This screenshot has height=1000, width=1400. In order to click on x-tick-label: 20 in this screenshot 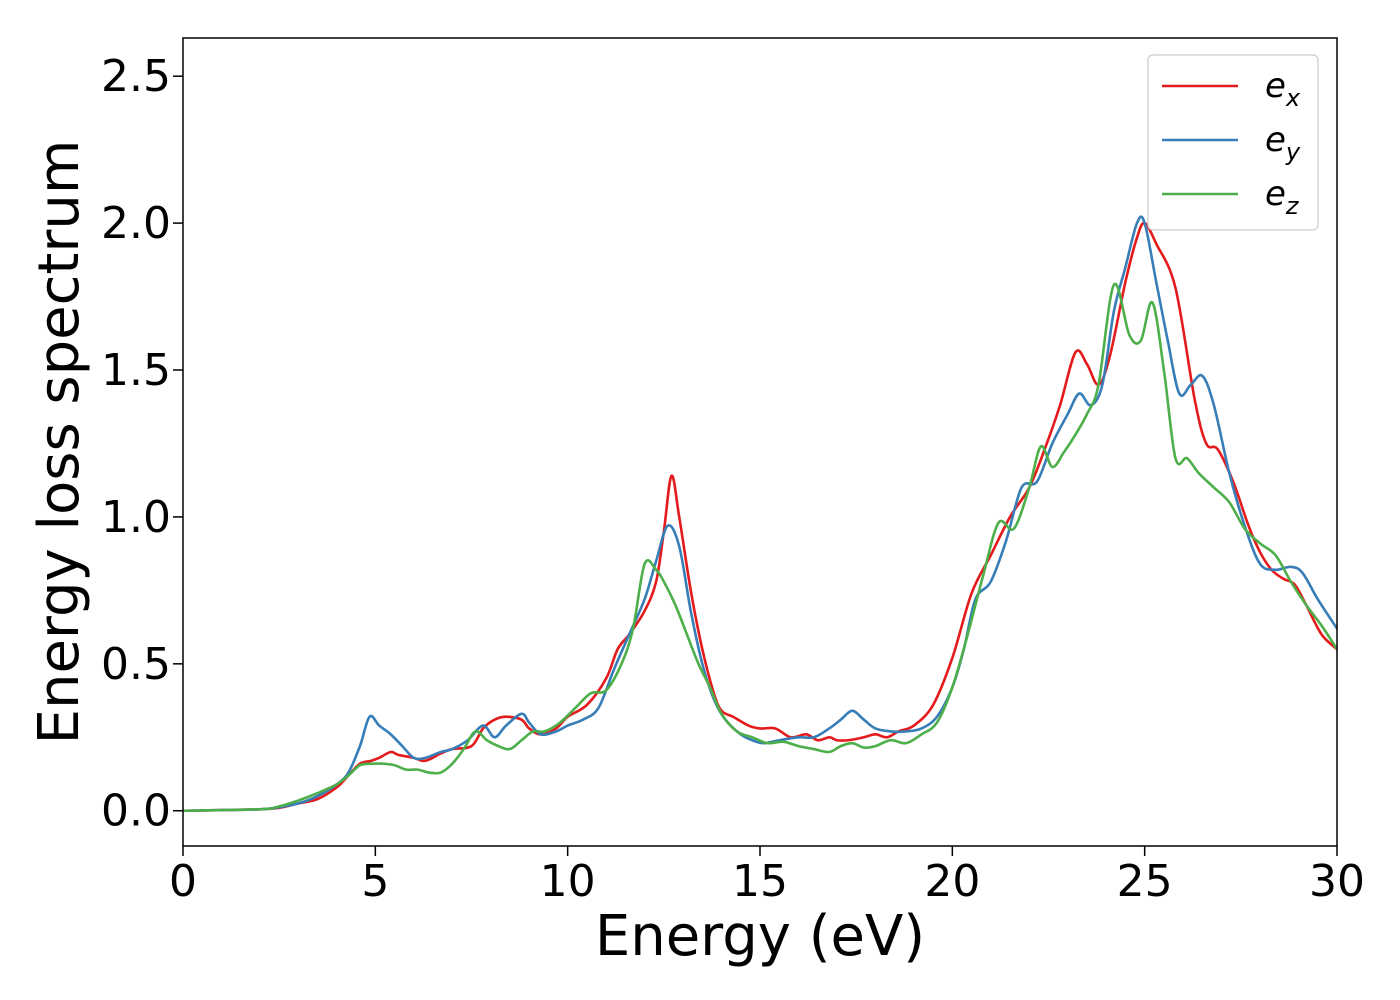, I will do `click(952, 881)`.